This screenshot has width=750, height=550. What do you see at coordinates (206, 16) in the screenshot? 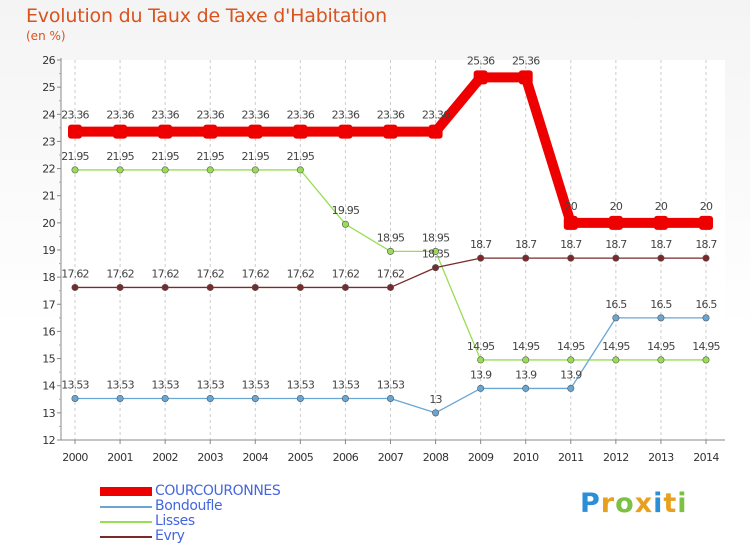
I see `chart-title: Evolution du Taux de Taxe d'Habitation` at bounding box center [206, 16].